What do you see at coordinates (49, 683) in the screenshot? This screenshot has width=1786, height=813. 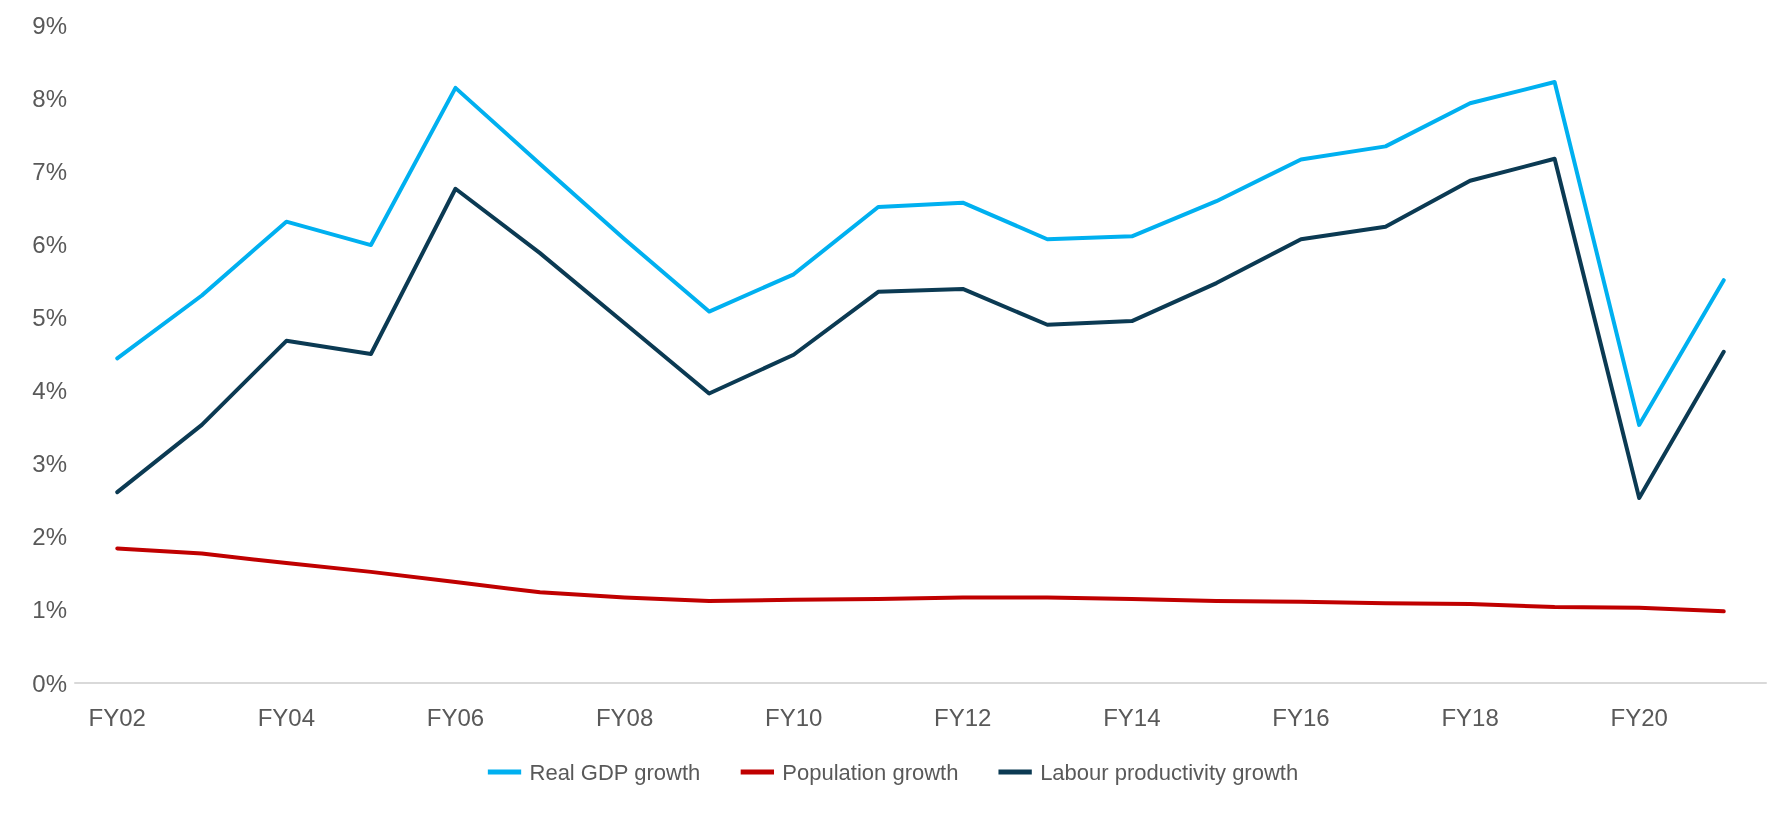 I see `y-tick-label: 0%` at bounding box center [49, 683].